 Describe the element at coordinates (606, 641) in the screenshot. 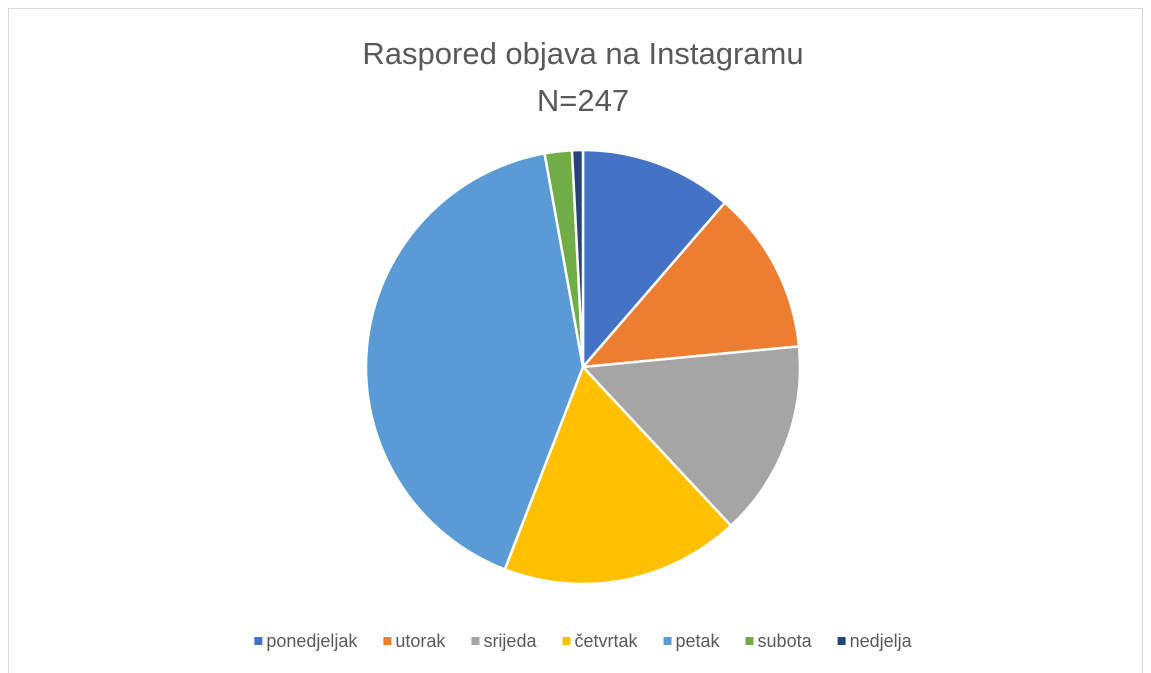

I see `legend-label: četvrtak` at that location.